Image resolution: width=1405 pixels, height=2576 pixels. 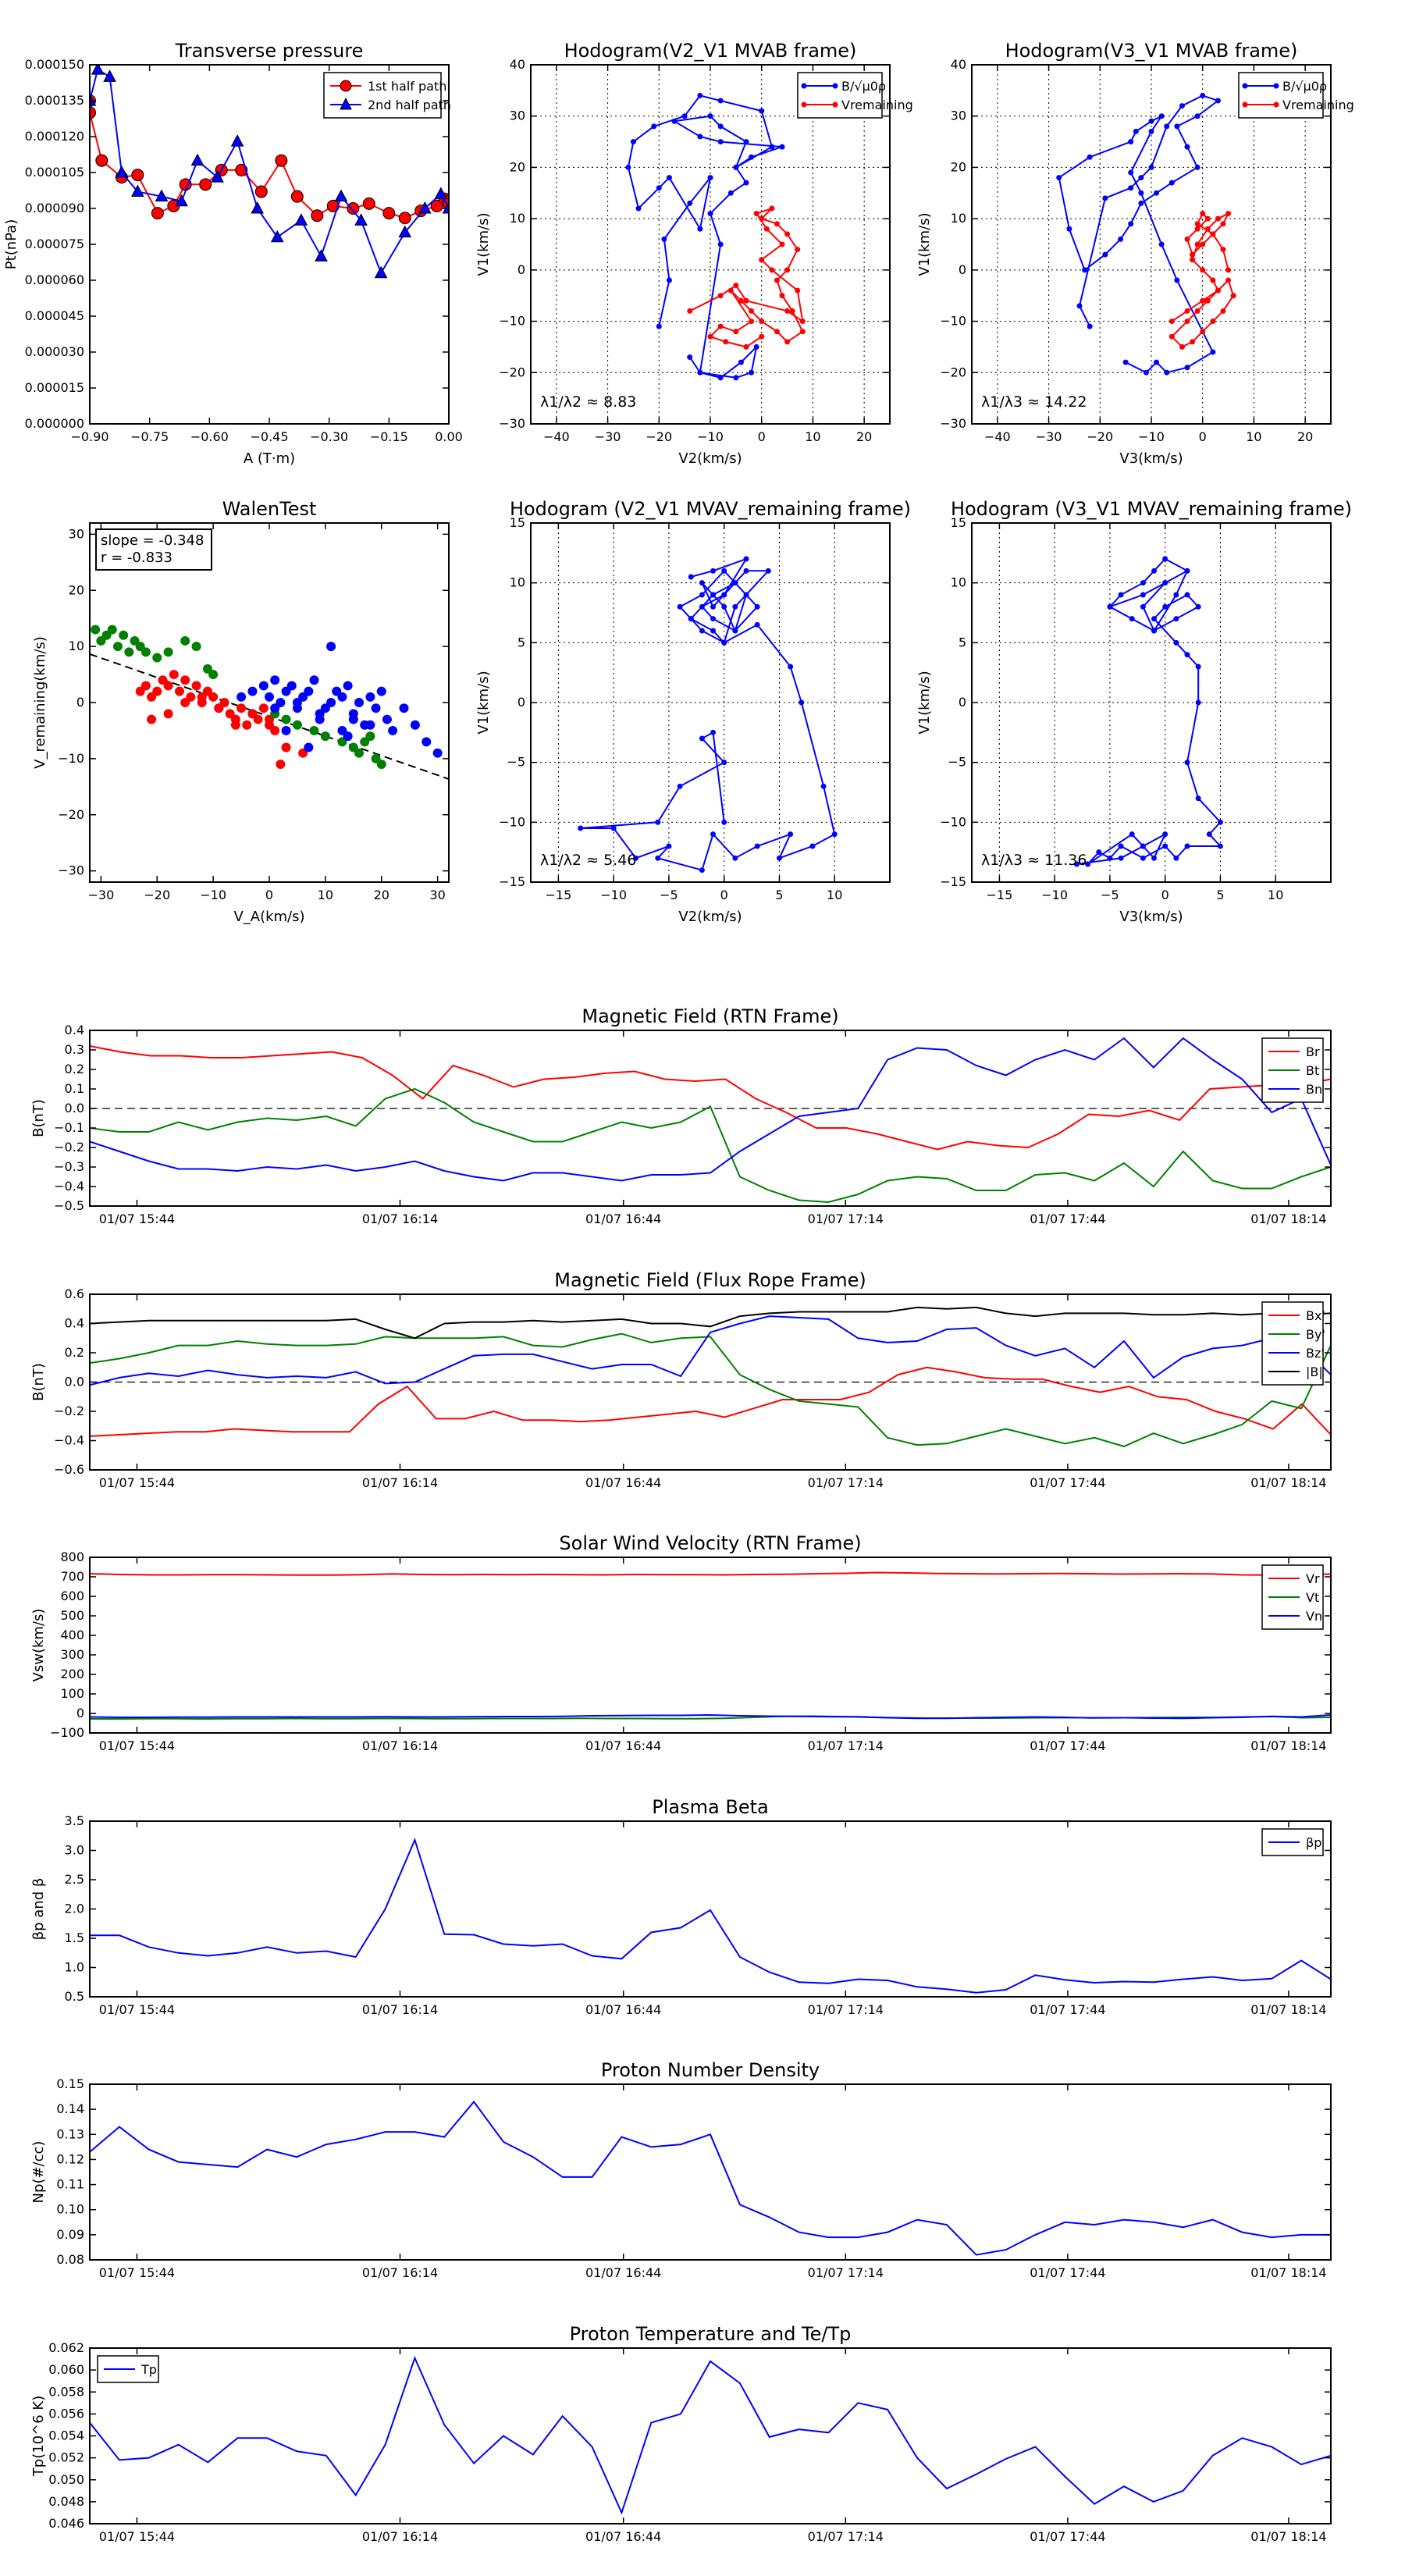 I want to click on y-tick-label: 0.15, so click(x=70, y=2083).